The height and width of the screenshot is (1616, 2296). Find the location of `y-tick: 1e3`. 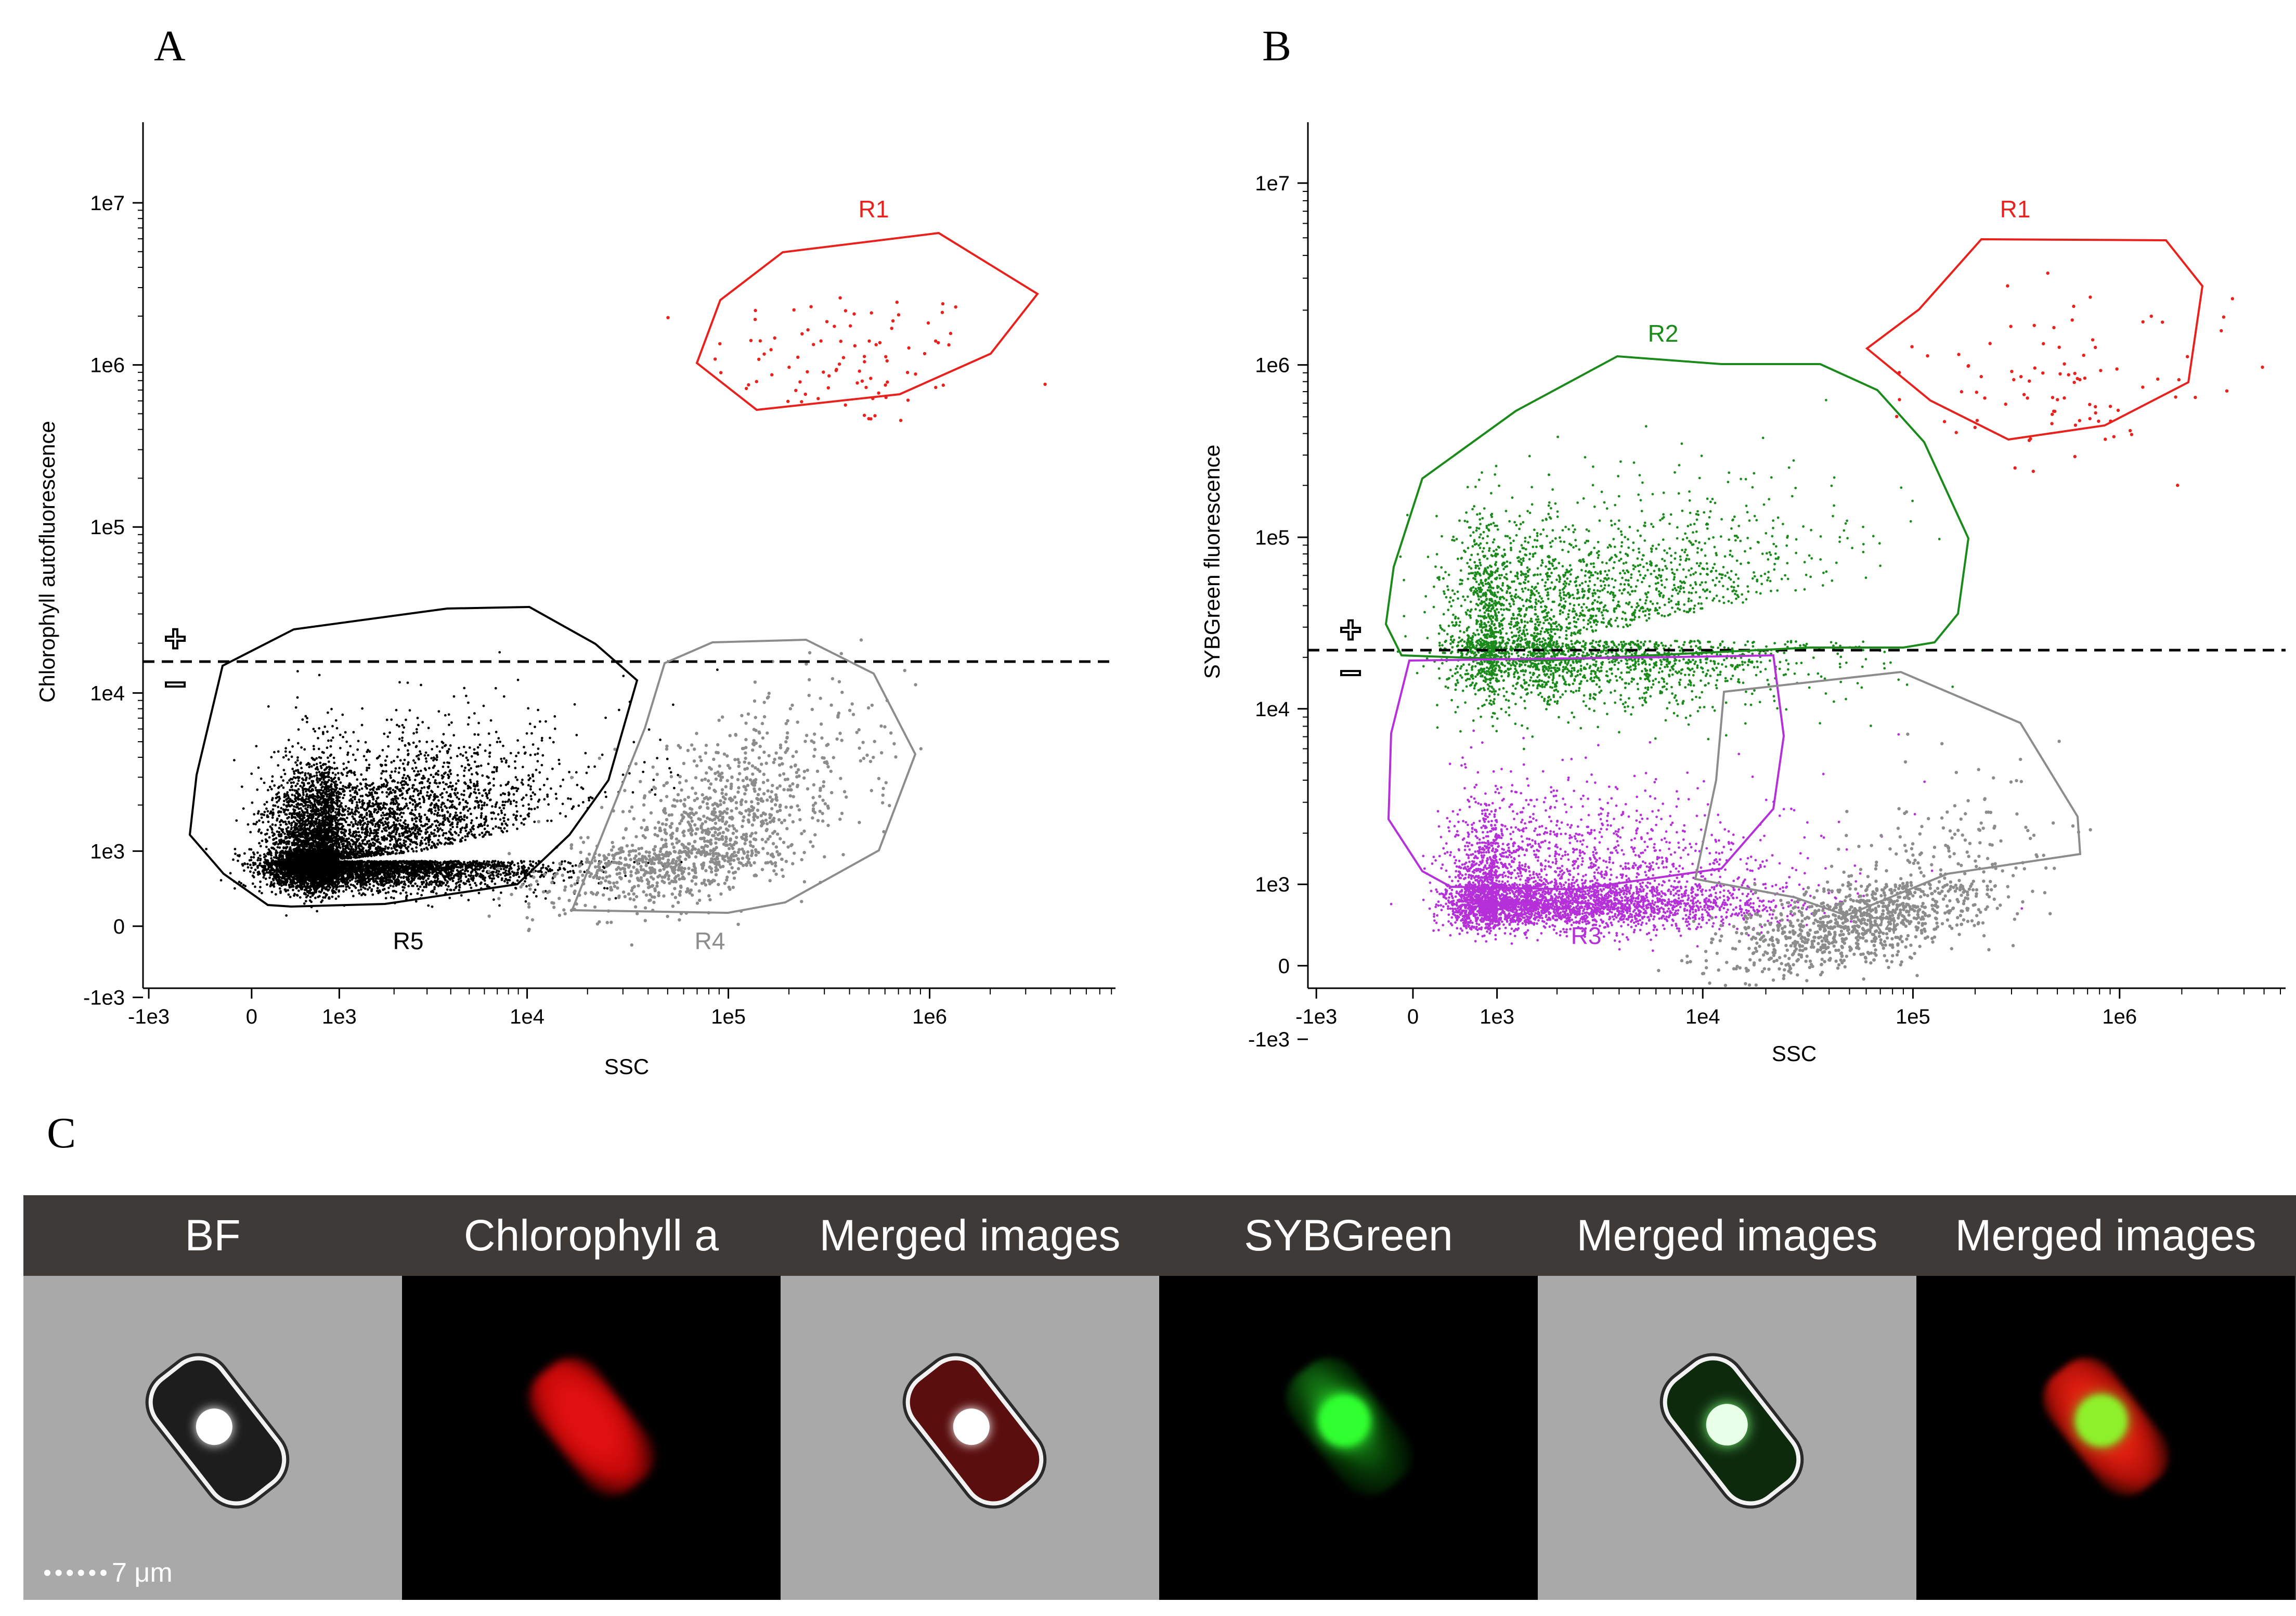

y-tick: 1e3 is located at coordinates (116, 851).